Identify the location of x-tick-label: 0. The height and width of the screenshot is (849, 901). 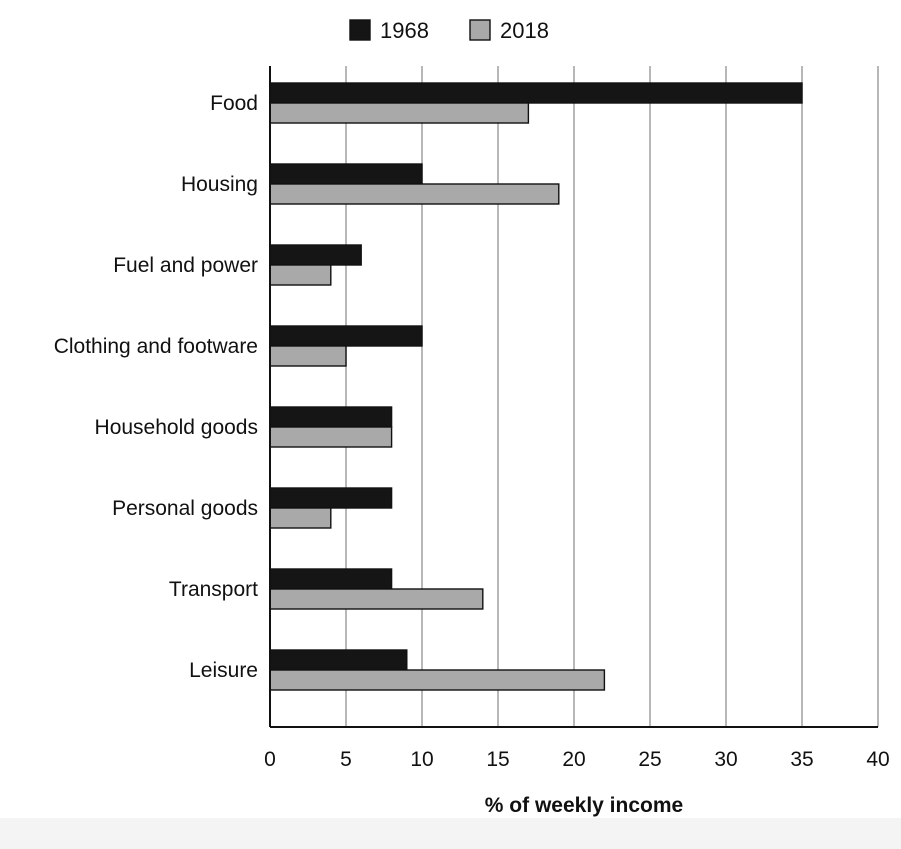
(270, 759).